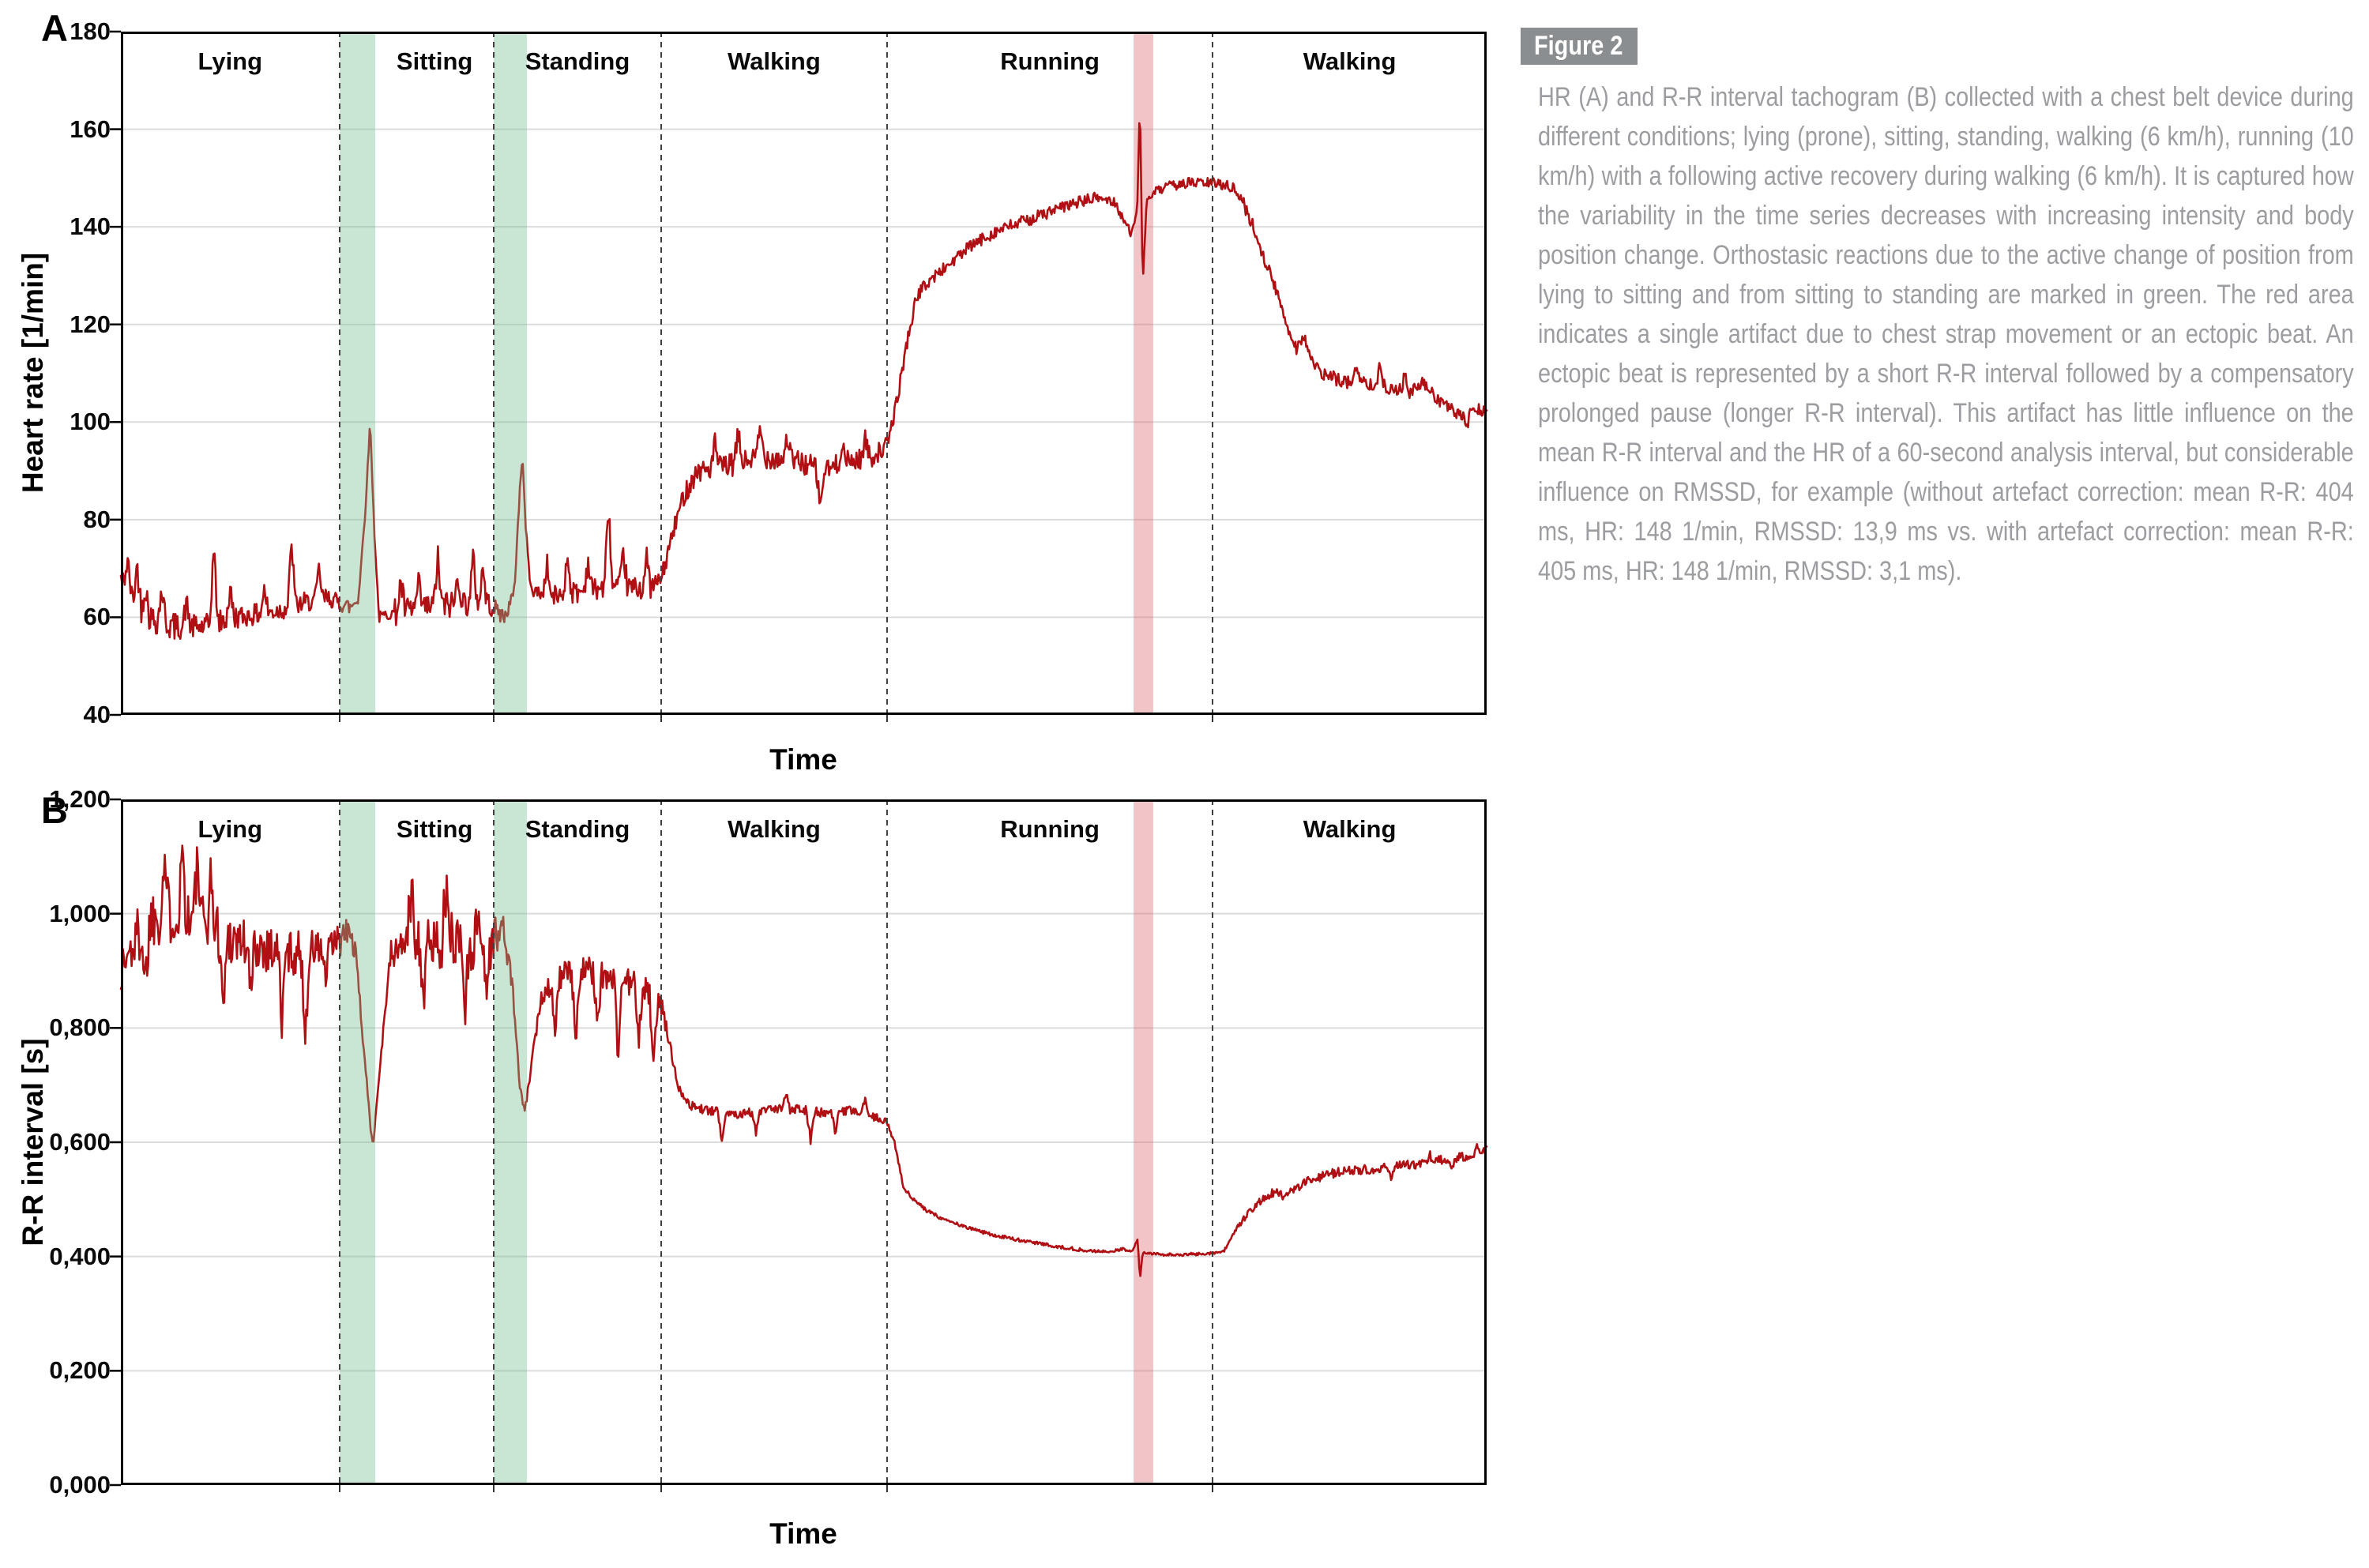 The height and width of the screenshot is (1568, 2369). I want to click on y-tick-label-A: 120, so click(90, 324).